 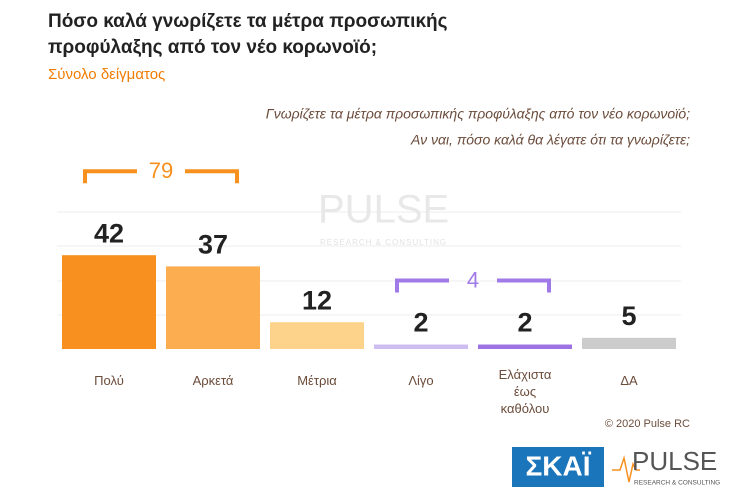 I want to click on value-label: 37, so click(x=213, y=244).